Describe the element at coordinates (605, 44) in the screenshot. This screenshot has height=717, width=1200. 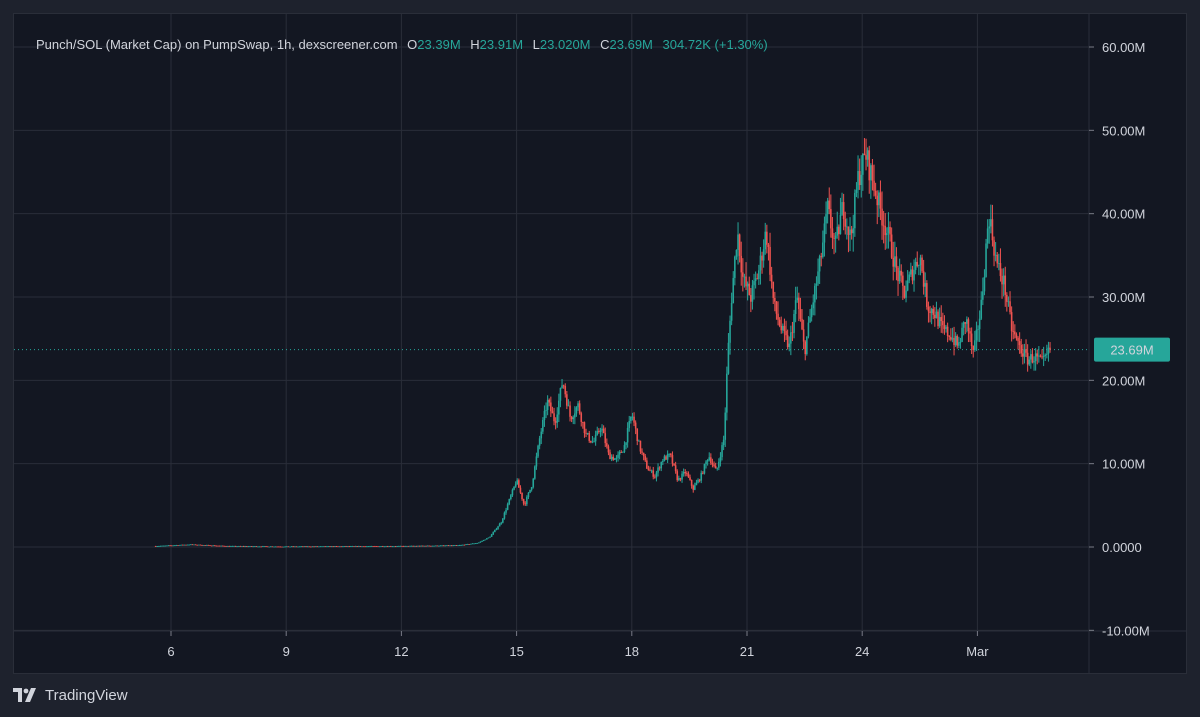
I see `close-label: C` at that location.